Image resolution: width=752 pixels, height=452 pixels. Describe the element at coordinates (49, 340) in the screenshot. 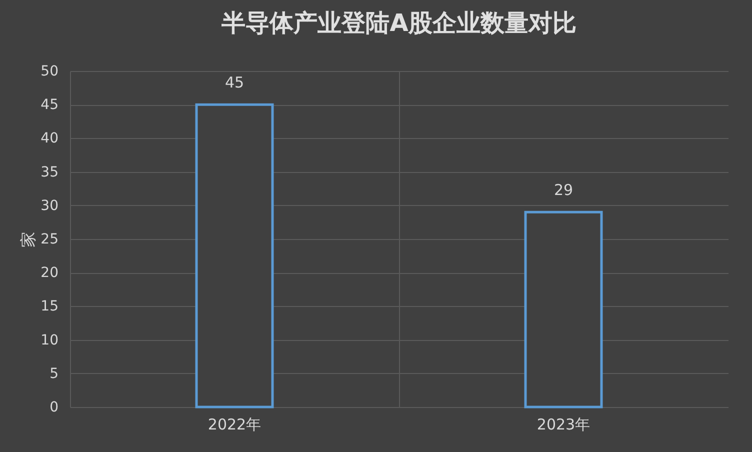

I see `y-tick-label: 10` at that location.